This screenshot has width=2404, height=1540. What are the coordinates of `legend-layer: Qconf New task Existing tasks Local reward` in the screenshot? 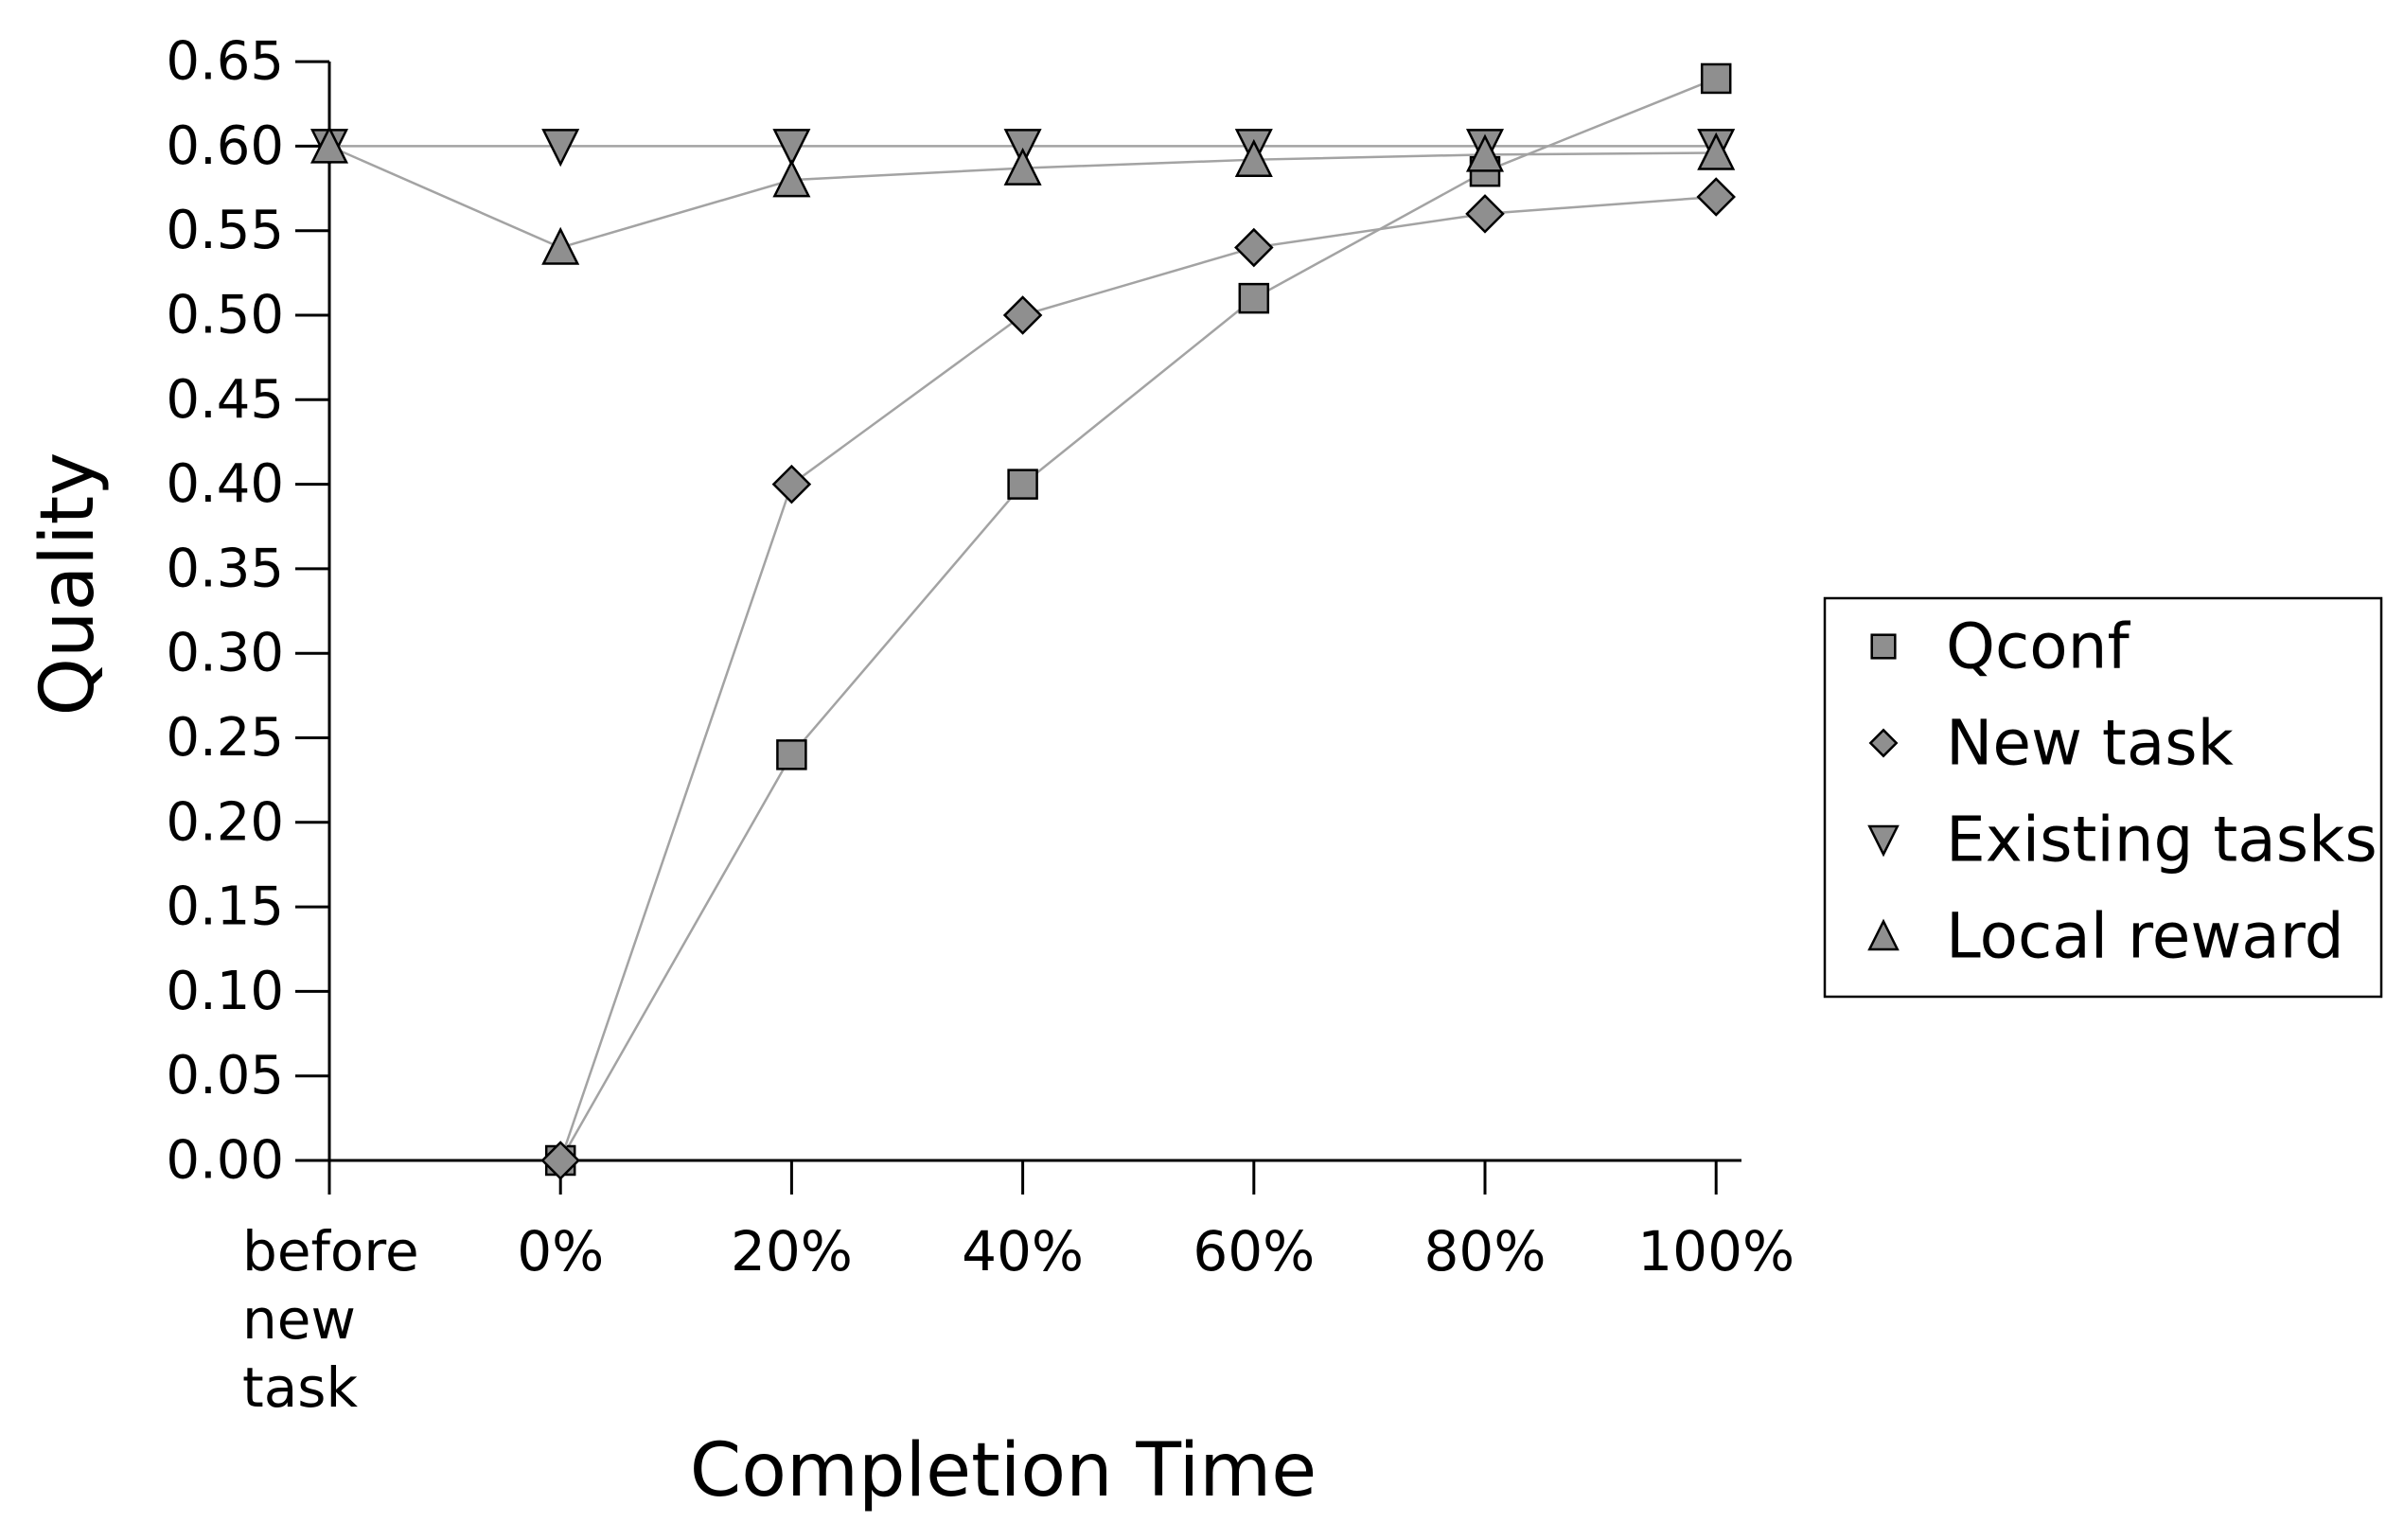 It's located at (2103, 798).